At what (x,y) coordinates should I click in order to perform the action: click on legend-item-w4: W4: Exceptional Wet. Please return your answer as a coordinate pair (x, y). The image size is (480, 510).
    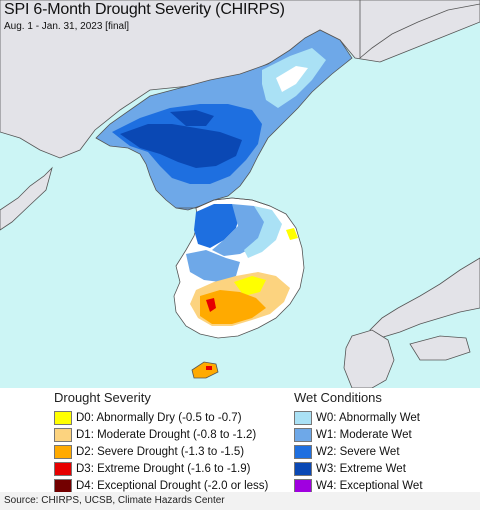
    Looking at the image, I should click on (358, 485).